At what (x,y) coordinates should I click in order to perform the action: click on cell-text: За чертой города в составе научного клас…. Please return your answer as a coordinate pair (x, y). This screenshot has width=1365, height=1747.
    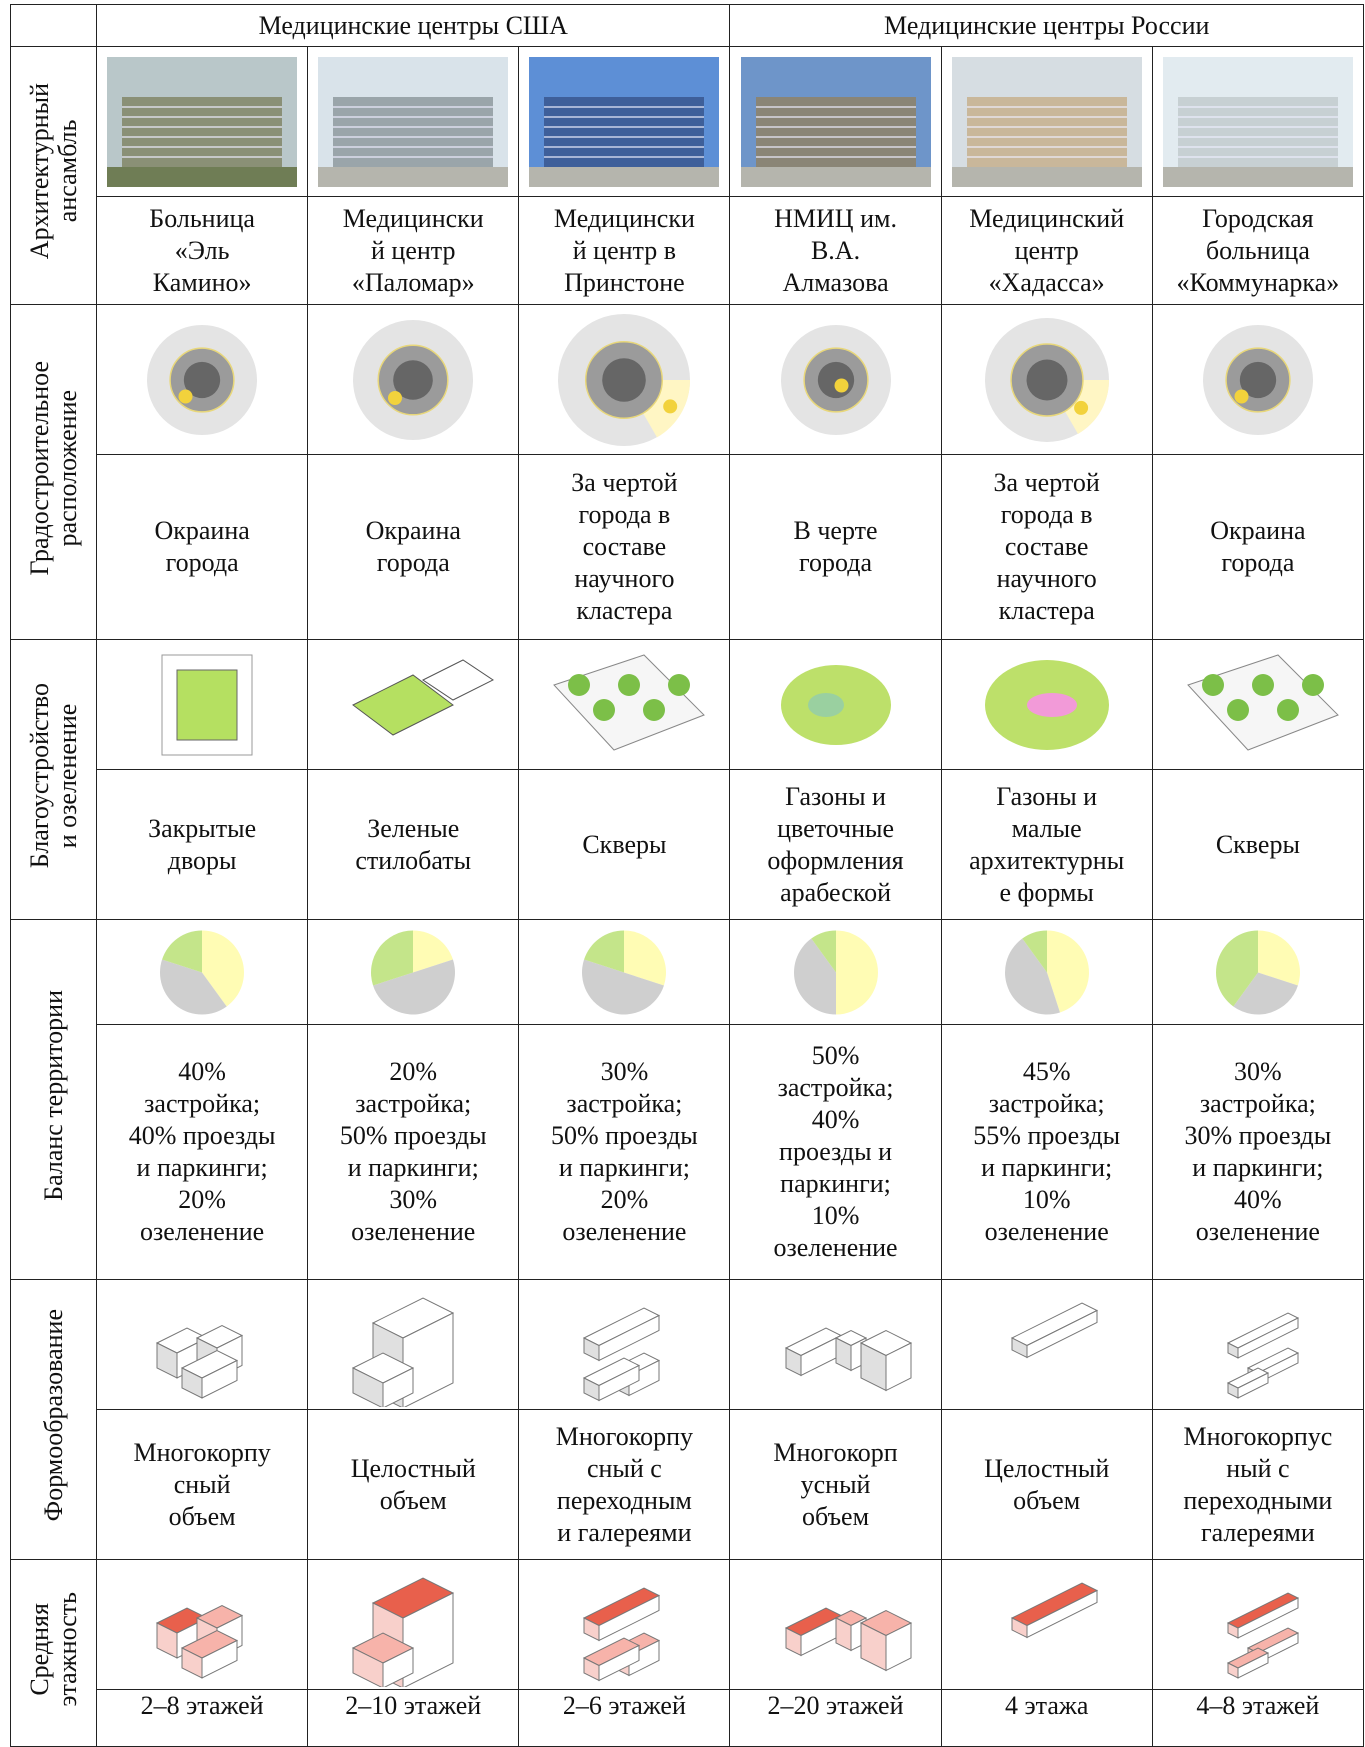
    Looking at the image, I should click on (624, 547).